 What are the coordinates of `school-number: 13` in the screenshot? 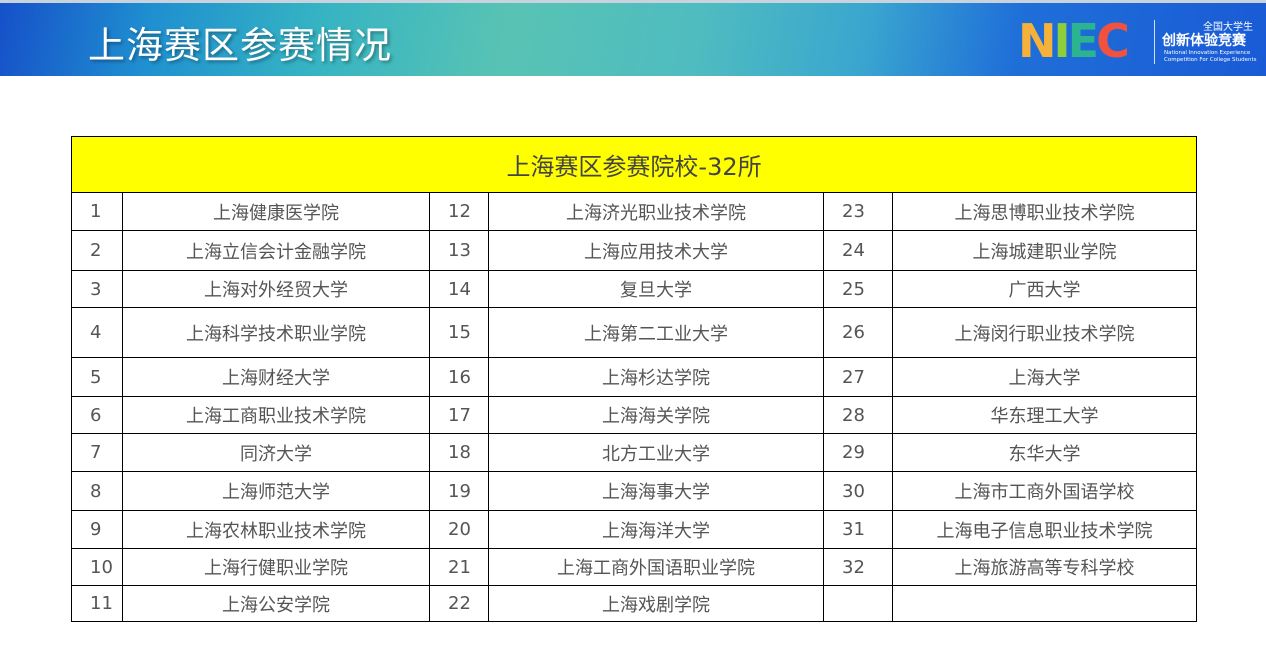 It's located at (459, 250).